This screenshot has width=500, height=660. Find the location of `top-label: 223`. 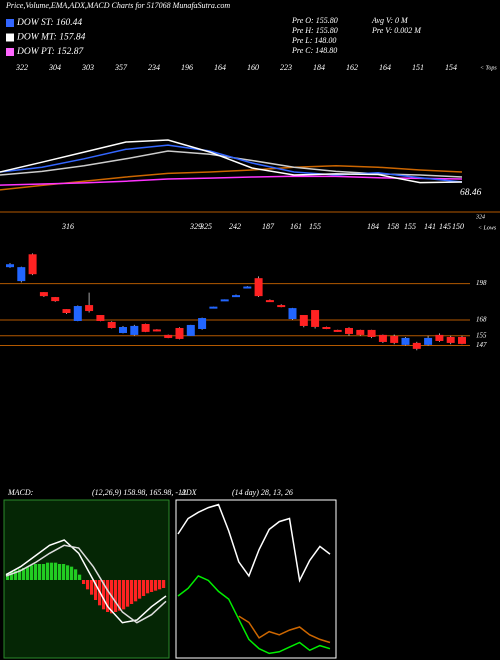

top-label: 223 is located at coordinates (286, 67).